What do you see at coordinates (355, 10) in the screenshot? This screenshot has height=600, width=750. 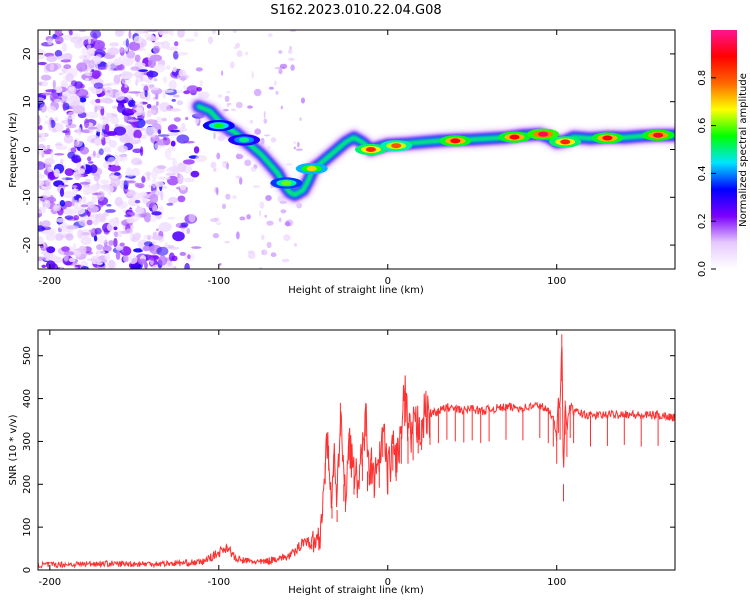 I see `figure-title: S162.2023.010.22.04.G08` at bounding box center [355, 10].